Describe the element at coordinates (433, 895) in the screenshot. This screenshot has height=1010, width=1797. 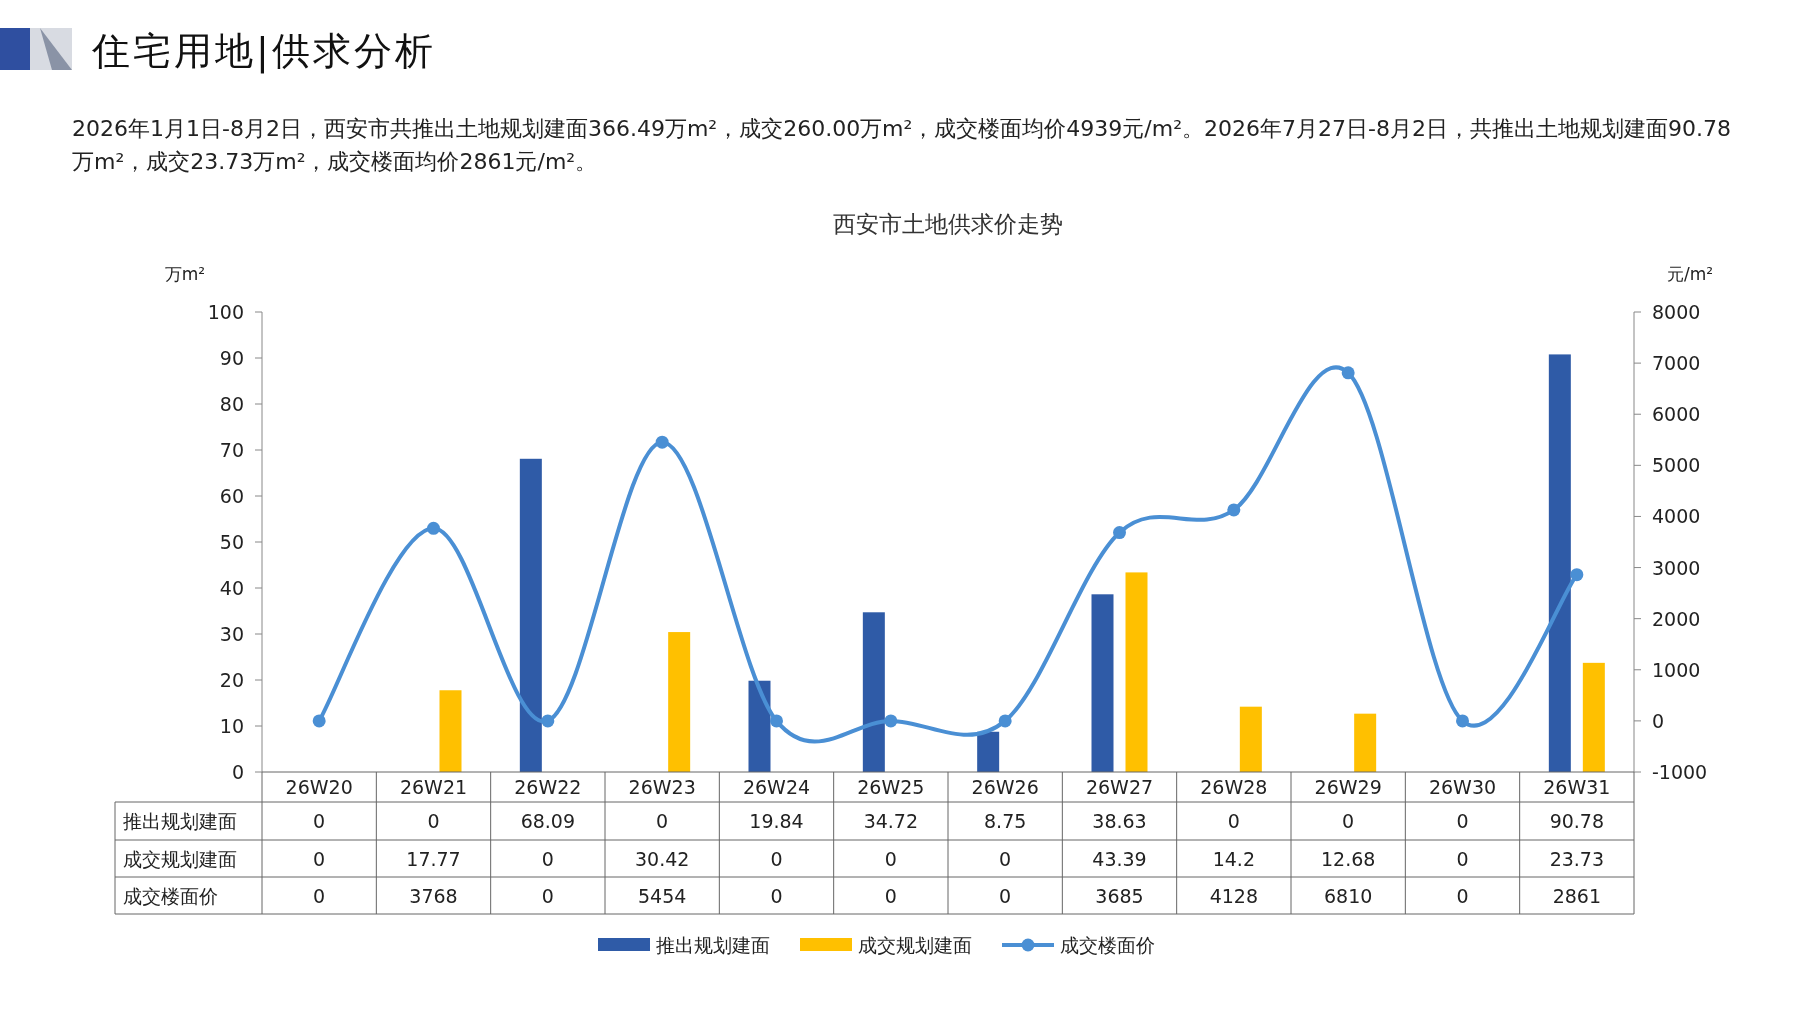
I see `data-label: 3768` at that location.